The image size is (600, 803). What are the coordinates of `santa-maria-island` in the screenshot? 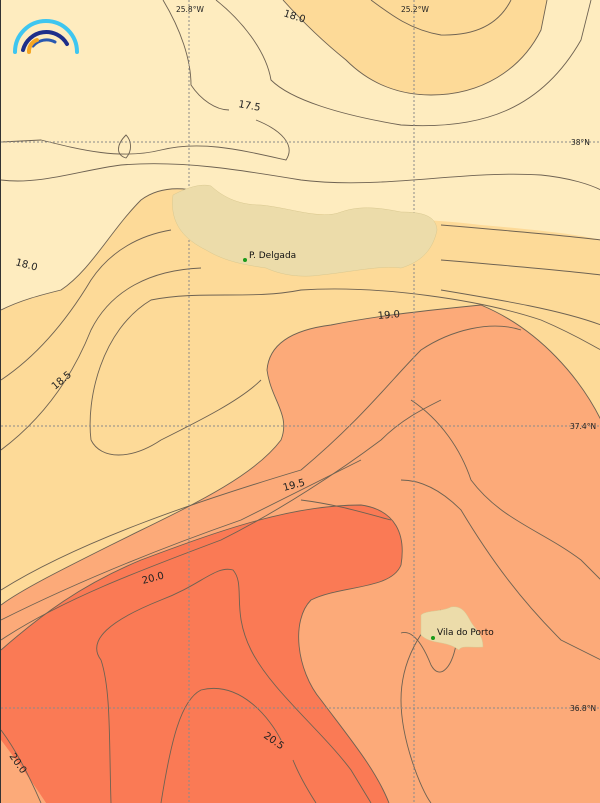 It's located at (452, 628).